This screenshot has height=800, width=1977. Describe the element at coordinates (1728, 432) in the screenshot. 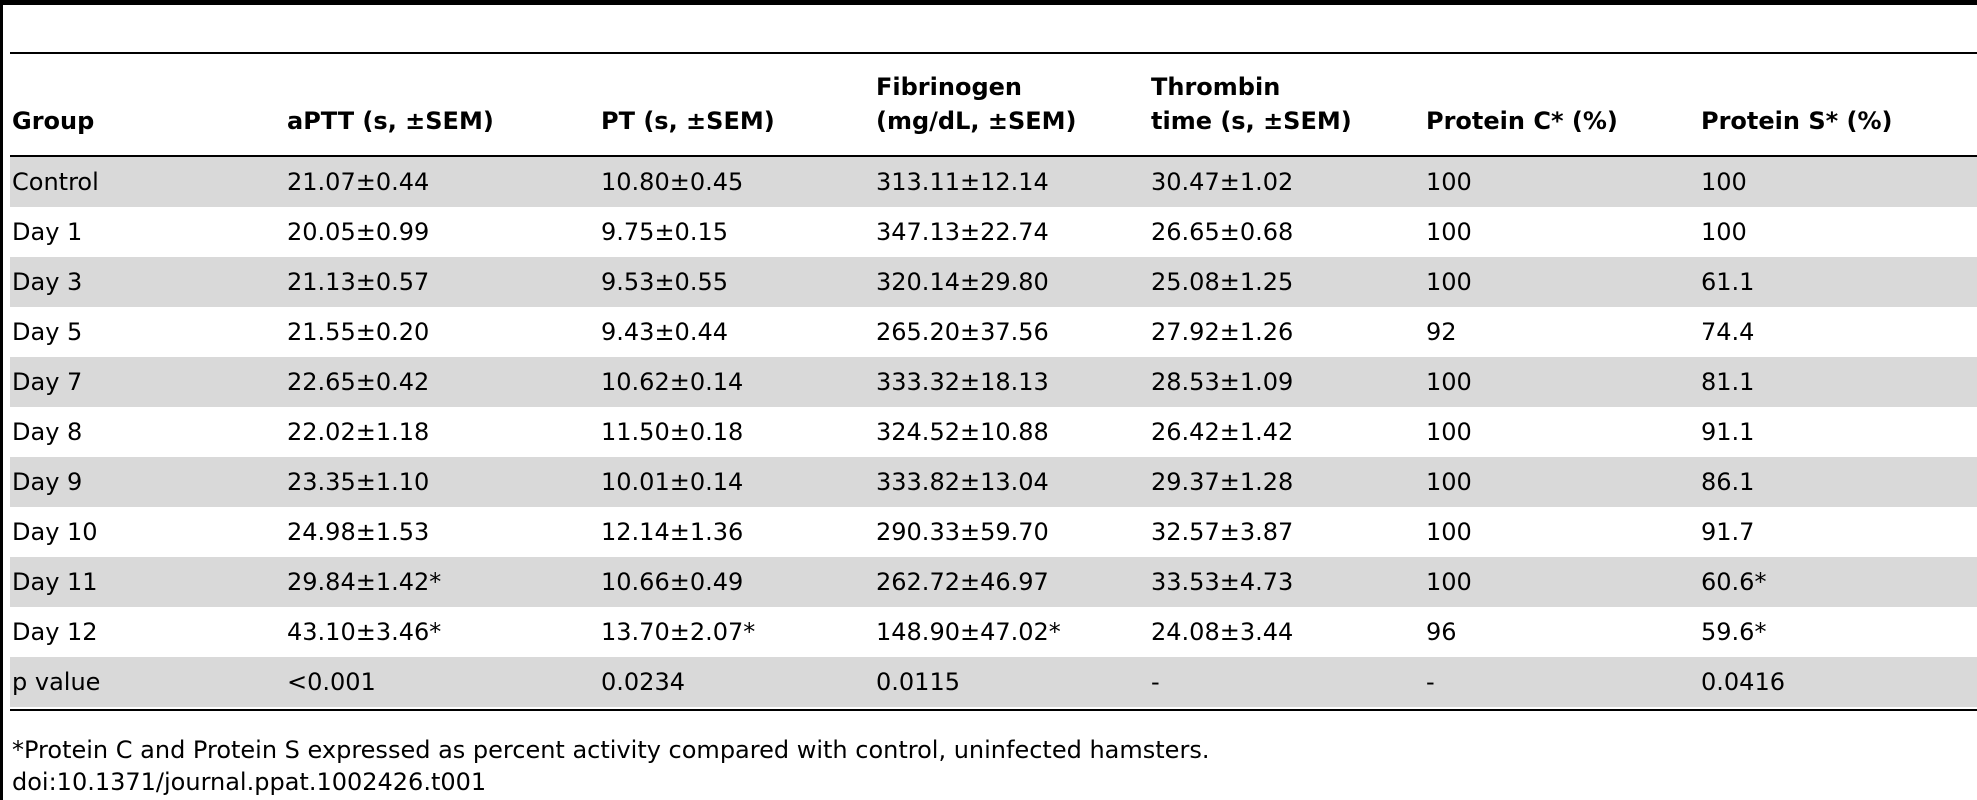

I see `table-cell: 91.1` at that location.